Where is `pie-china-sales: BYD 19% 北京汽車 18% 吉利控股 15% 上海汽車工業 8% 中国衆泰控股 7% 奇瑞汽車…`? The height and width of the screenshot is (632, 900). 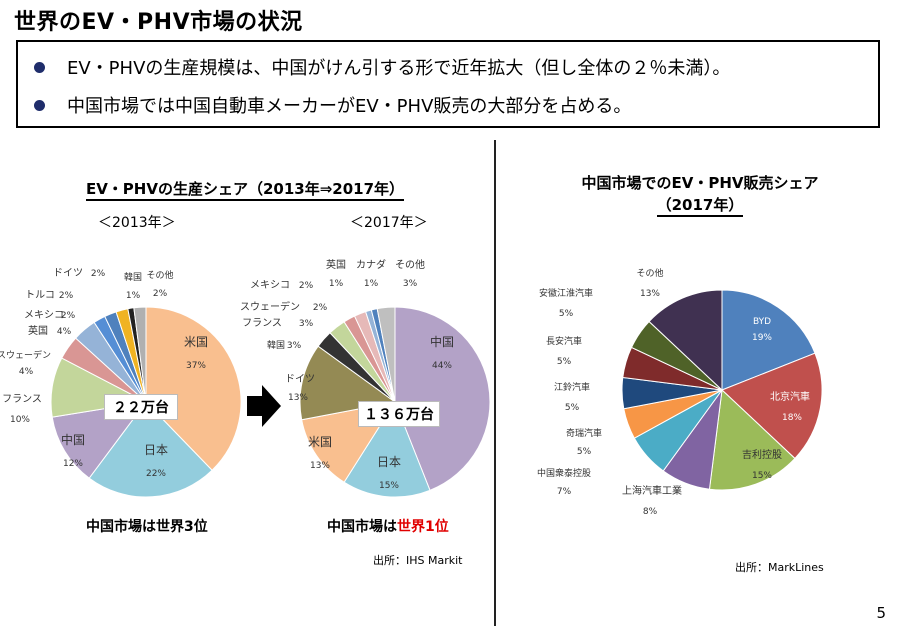 pie-china-sales: BYD 19% 北京汽車 18% 吉利控股 15% 上海汽車工業 8% 中国衆泰控股 7% 奇瑞汽車… is located at coordinates (680, 392).